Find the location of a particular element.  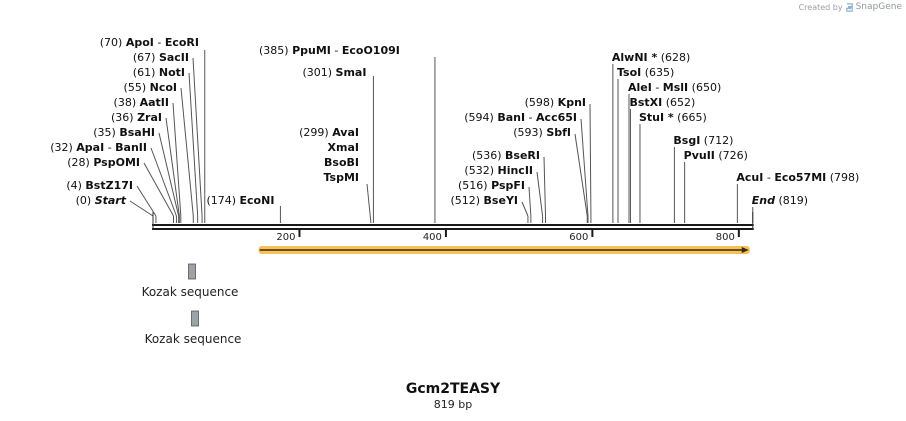

site-bsahi: (35) BsaHI is located at coordinates (136, 174).